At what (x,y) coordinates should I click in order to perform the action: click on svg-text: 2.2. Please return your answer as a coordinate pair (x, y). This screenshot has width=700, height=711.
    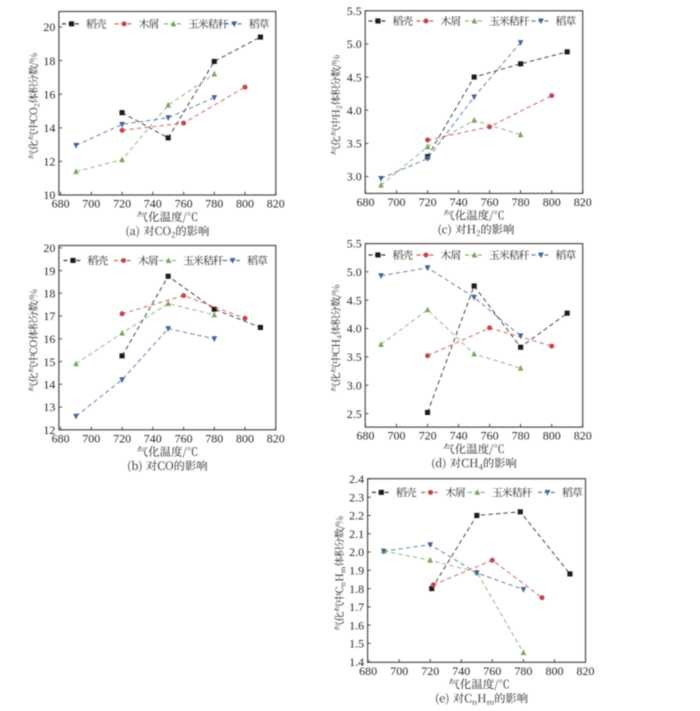
    Looking at the image, I should click on (356, 516).